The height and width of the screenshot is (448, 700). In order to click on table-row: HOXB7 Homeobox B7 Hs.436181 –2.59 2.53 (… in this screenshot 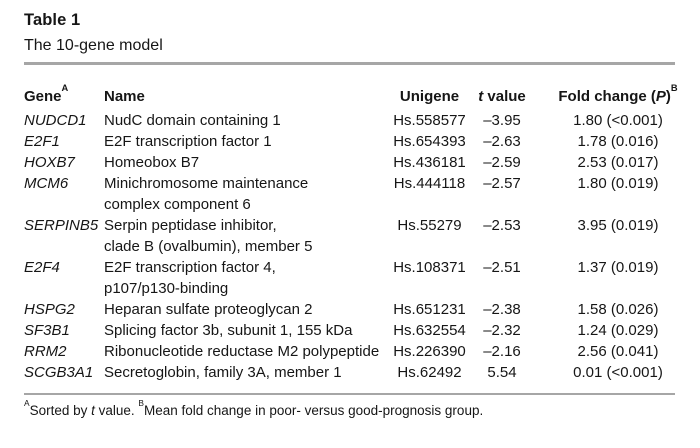, I will do `click(362, 162)`.